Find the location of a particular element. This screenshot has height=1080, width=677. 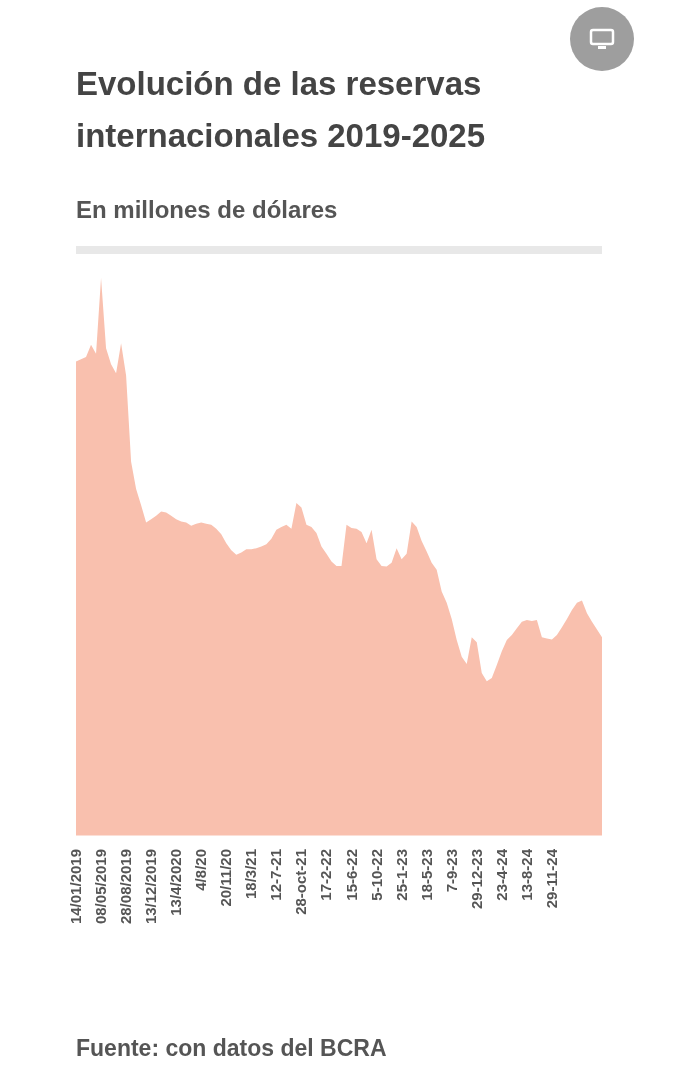

source-note: Fuente: con datos del BCRA is located at coordinates (231, 1048).